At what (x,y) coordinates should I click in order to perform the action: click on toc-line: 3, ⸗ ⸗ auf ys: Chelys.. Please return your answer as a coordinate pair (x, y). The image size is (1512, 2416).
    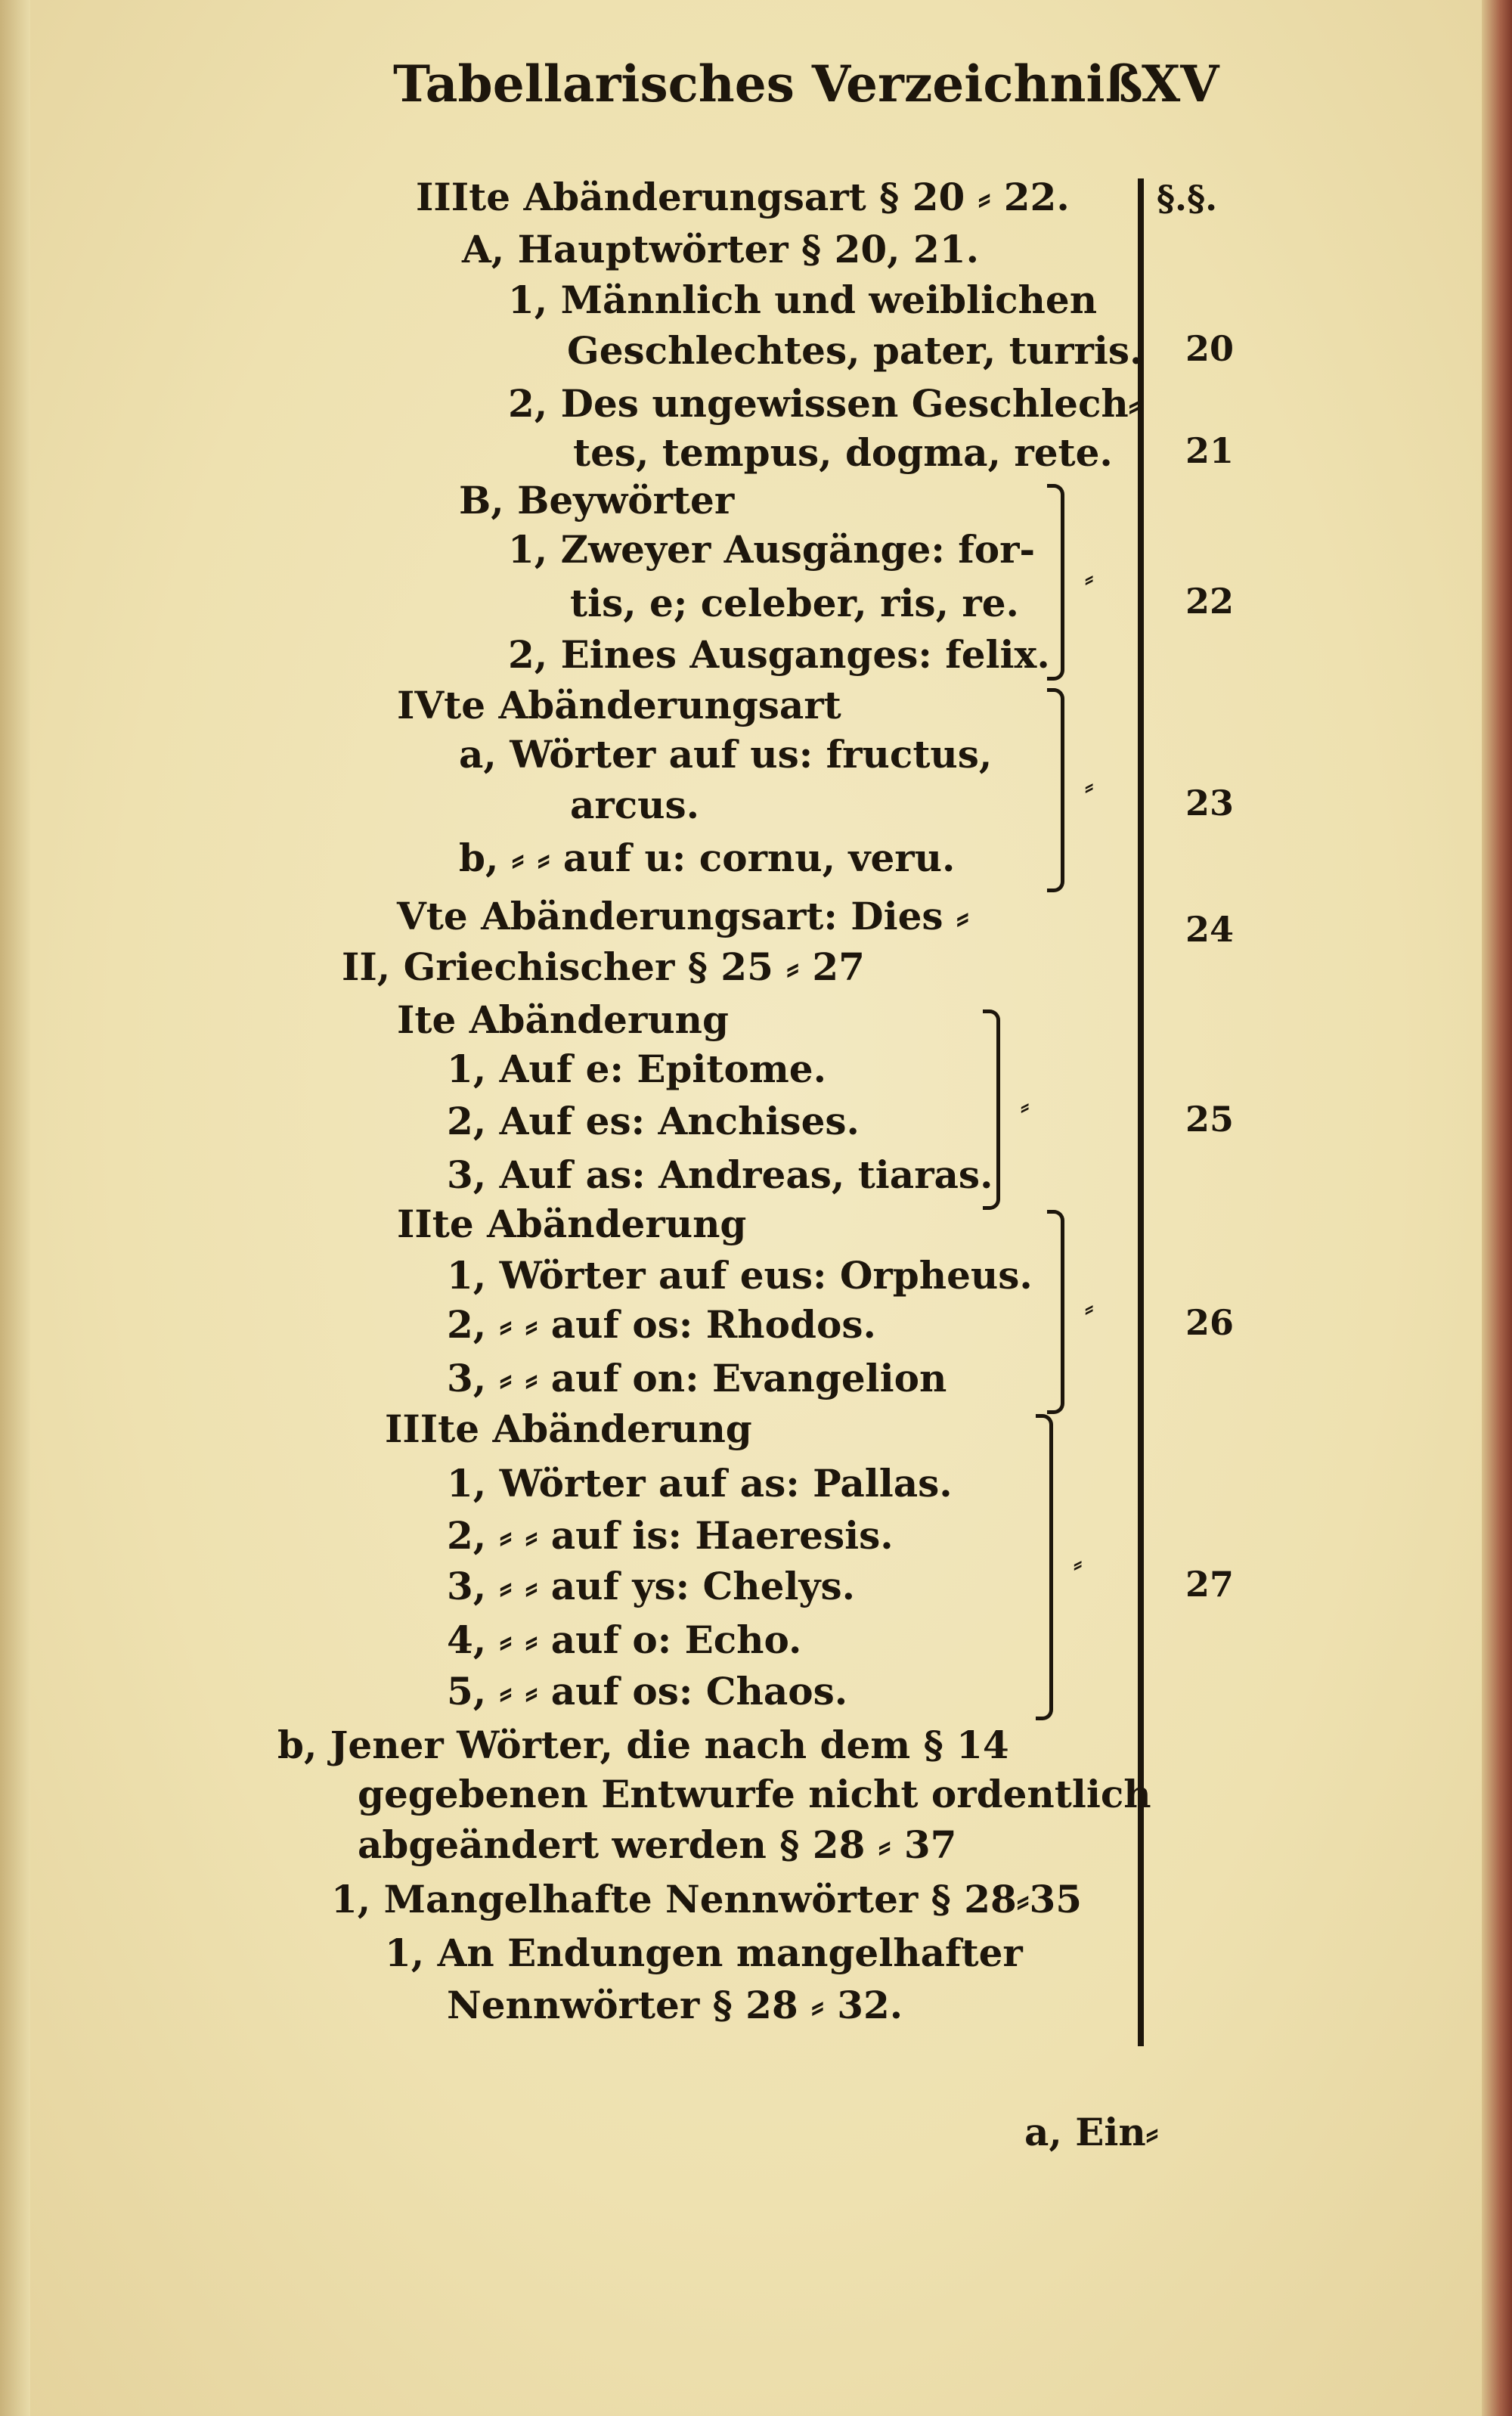
    Looking at the image, I should click on (651, 1586).